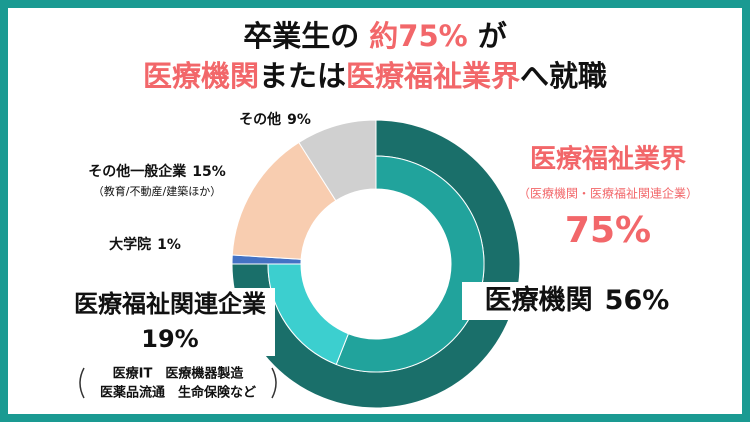 Image resolution: width=750 pixels, height=422 pixels. Describe the element at coordinates (169, 245) in the screenshot. I see `label-value: 1%` at that location.